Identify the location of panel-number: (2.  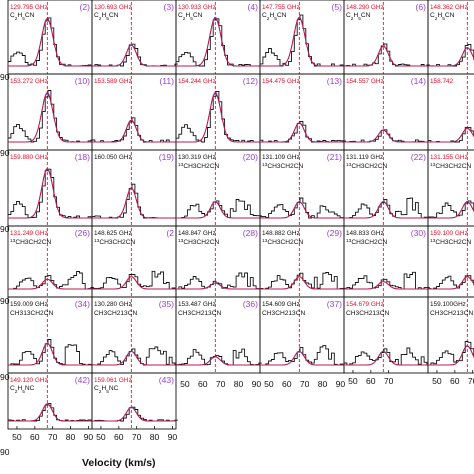
(170, 233).